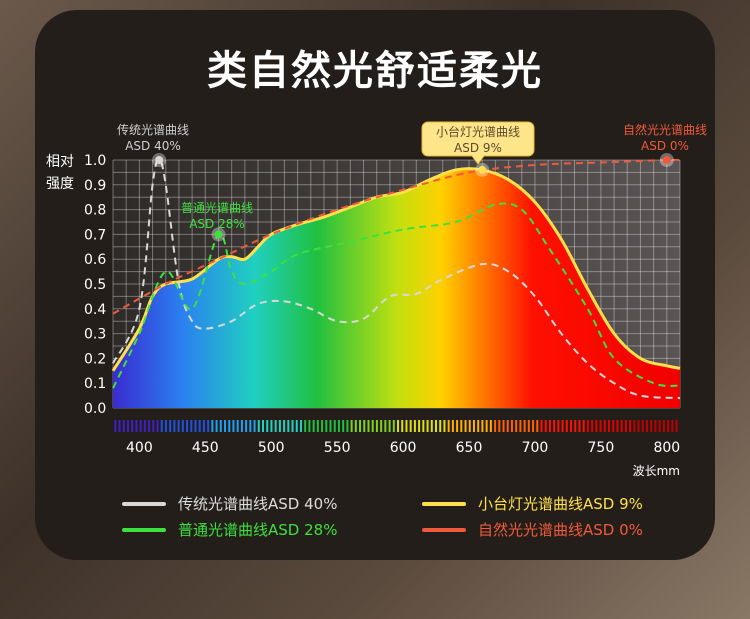  Describe the element at coordinates (666, 448) in the screenshot. I see `x-tick-label: 800` at that location.